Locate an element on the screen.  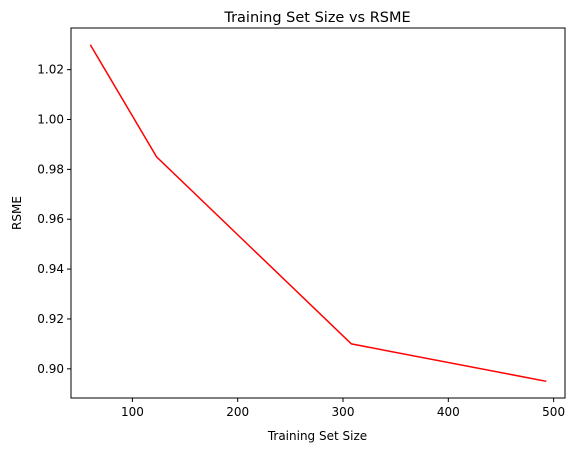
y-axis: 0.90 0.92 0.94 0.96 0.98 1.00 1.02 is located at coordinates (54, 219).